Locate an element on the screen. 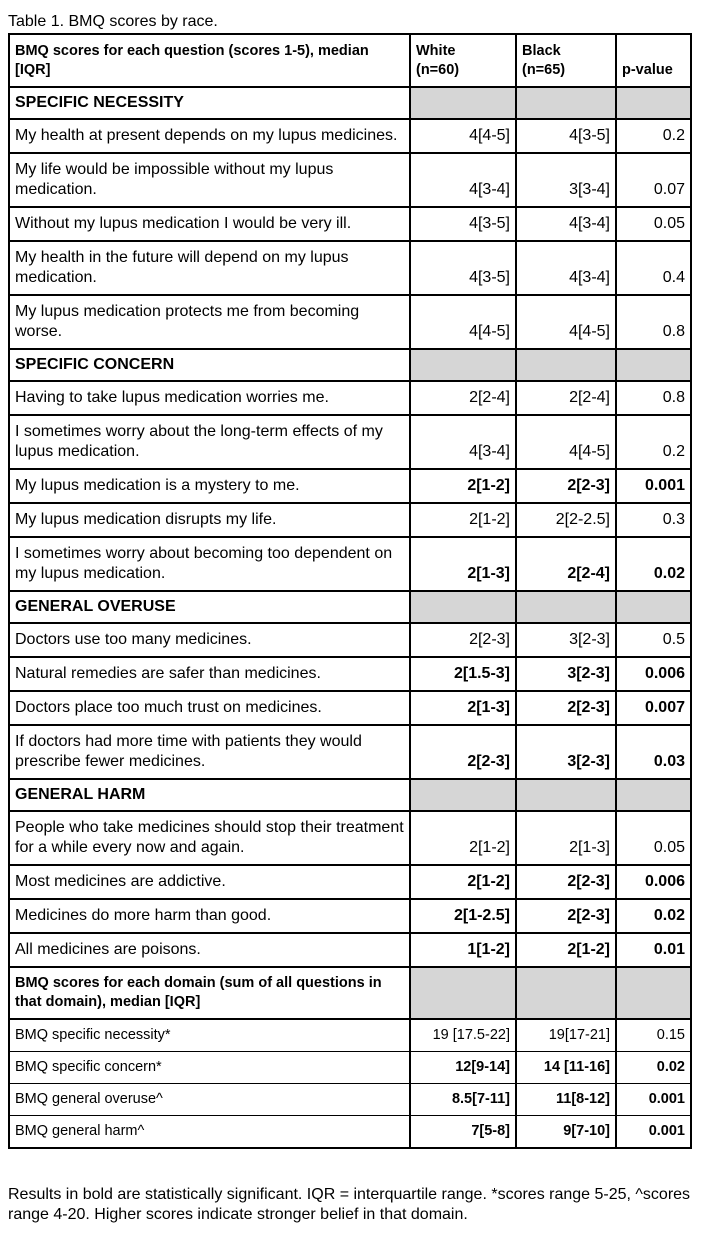 This screenshot has height=1234, width=706. data-row: BMQ general harm^ 7[5-8] 9[7-10] 0.001 is located at coordinates (350, 1132).